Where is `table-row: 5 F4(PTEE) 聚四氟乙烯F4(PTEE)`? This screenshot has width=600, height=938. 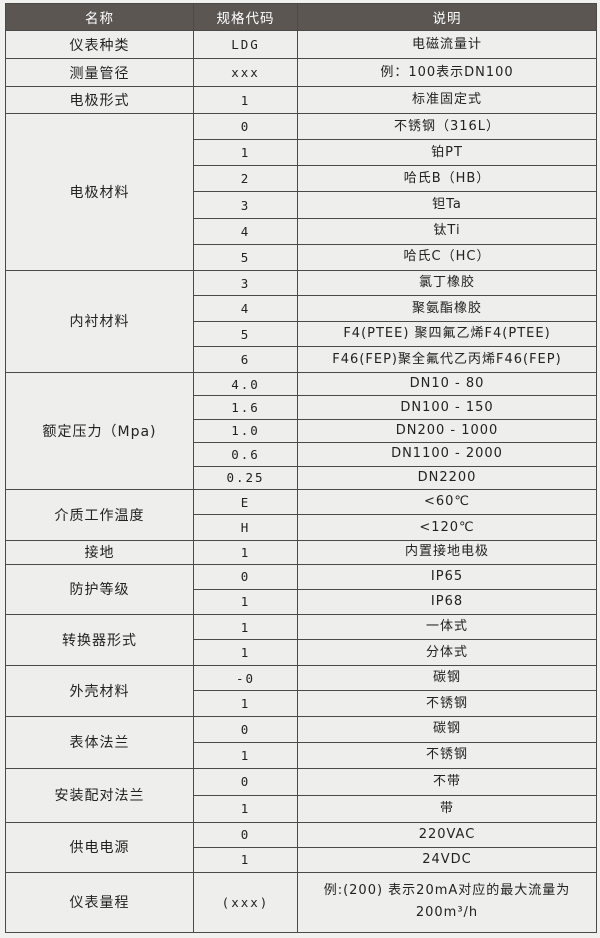
table-row: 5 F4(PTEE) 聚四氟乙烯F4(PTEE) is located at coordinates (301, 334).